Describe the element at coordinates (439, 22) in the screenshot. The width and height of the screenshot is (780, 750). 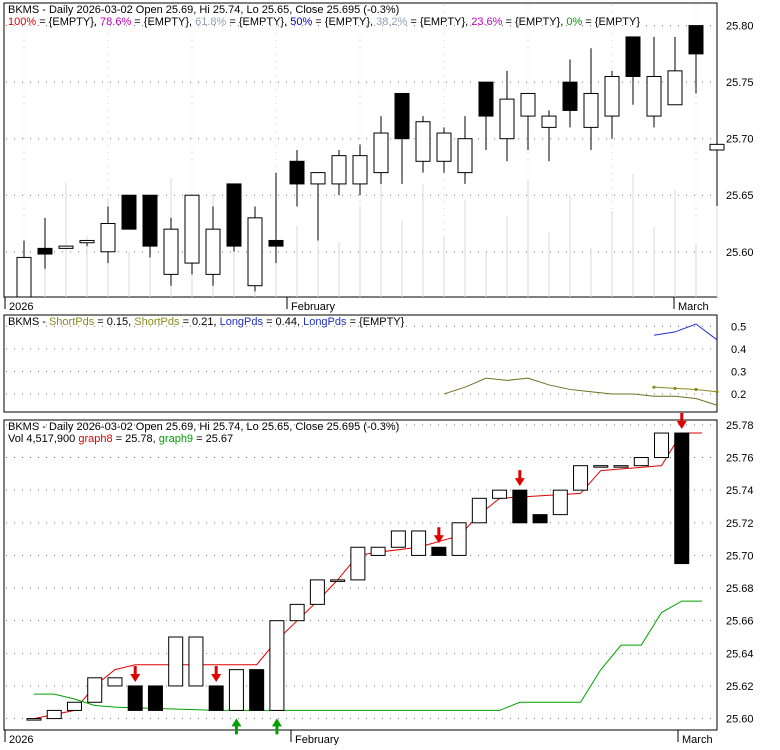
I see `fib-legend-value-4: = {EMPTY},` at that location.